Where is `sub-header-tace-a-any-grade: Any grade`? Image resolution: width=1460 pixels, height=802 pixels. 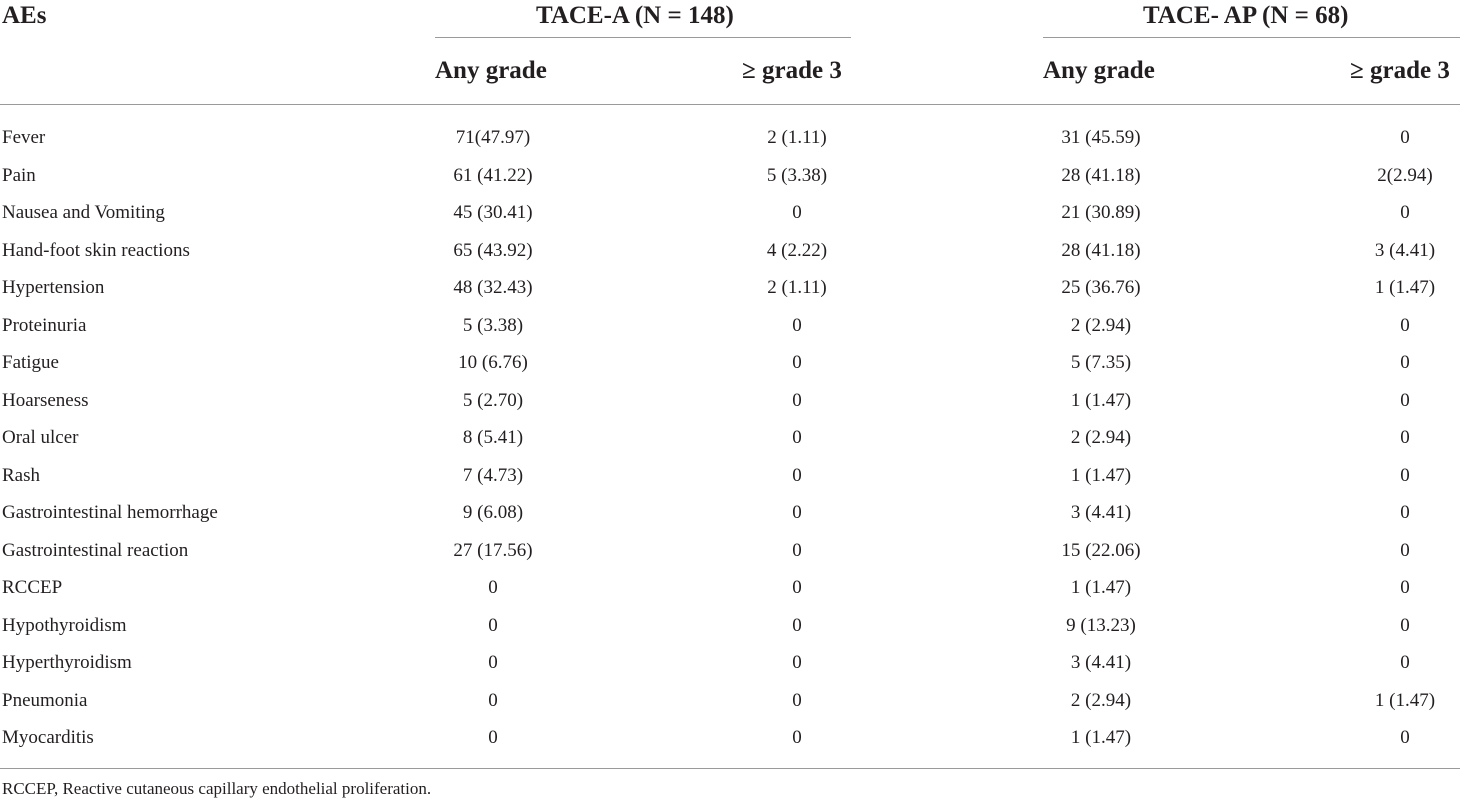
sub-header-tace-a-any-grade: Any grade is located at coordinates (491, 70).